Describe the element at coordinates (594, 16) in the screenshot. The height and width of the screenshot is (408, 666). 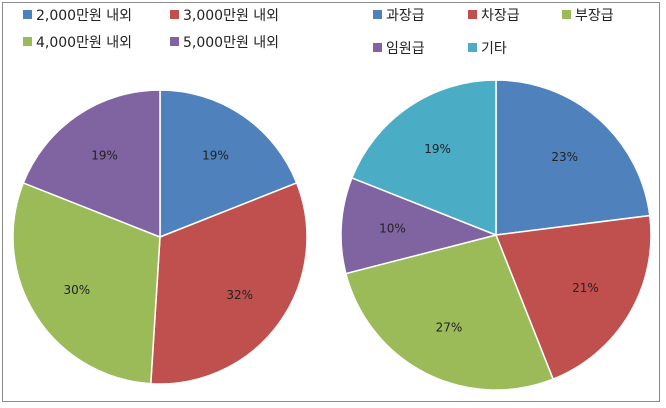
I see `legend-label: 부장급` at that location.